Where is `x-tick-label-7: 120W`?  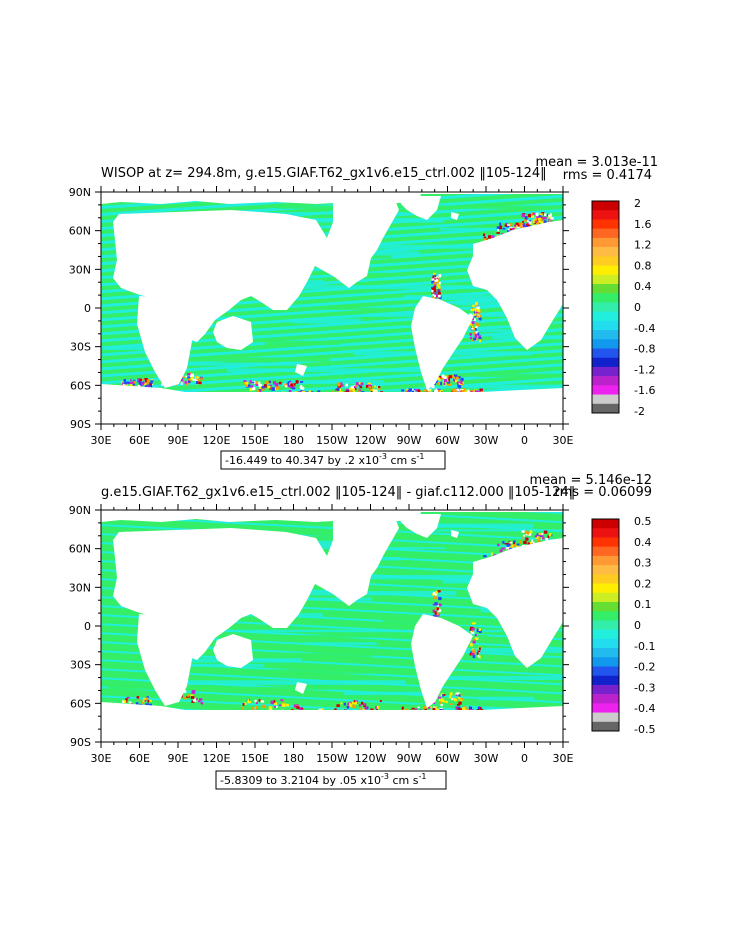 x-tick-label-7: 120W is located at coordinates (371, 758).